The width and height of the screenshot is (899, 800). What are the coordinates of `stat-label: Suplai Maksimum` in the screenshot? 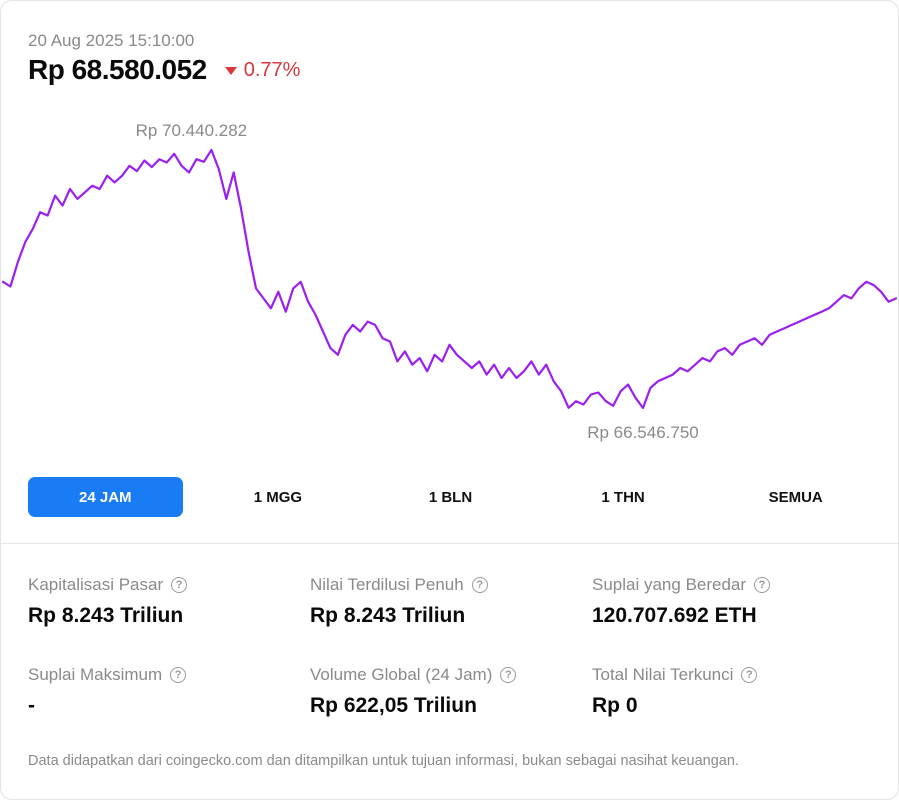 It's located at (95, 674).